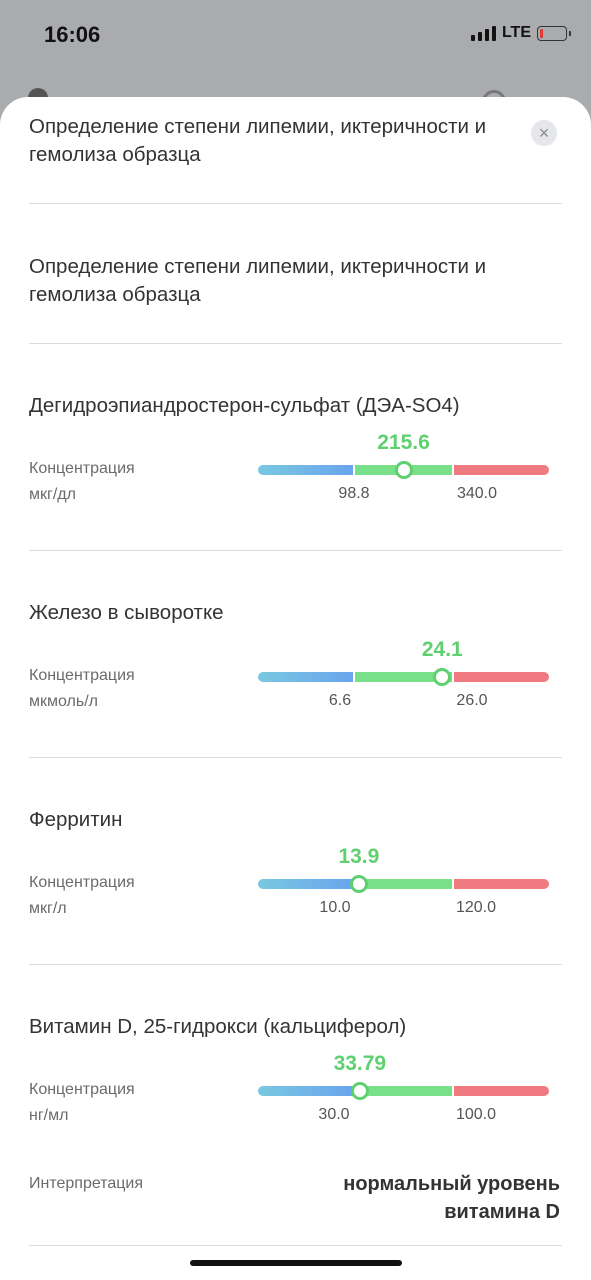 The width and height of the screenshot is (591, 1280). I want to click on test-title: Витамин D, 25-гидрокси (кальциферол), so click(218, 1026).